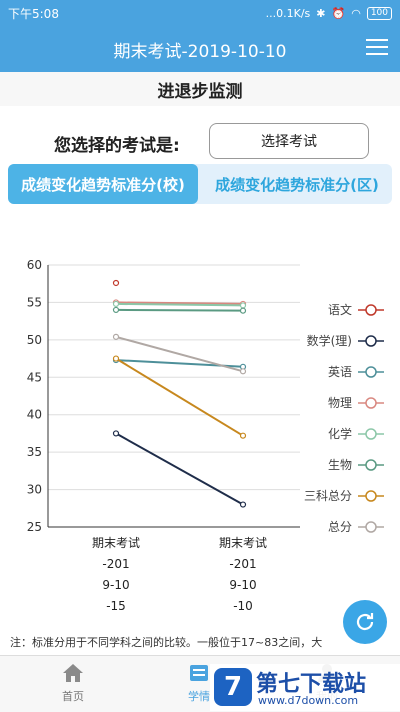  I want to click on y-tick-label: 30, so click(34, 490).